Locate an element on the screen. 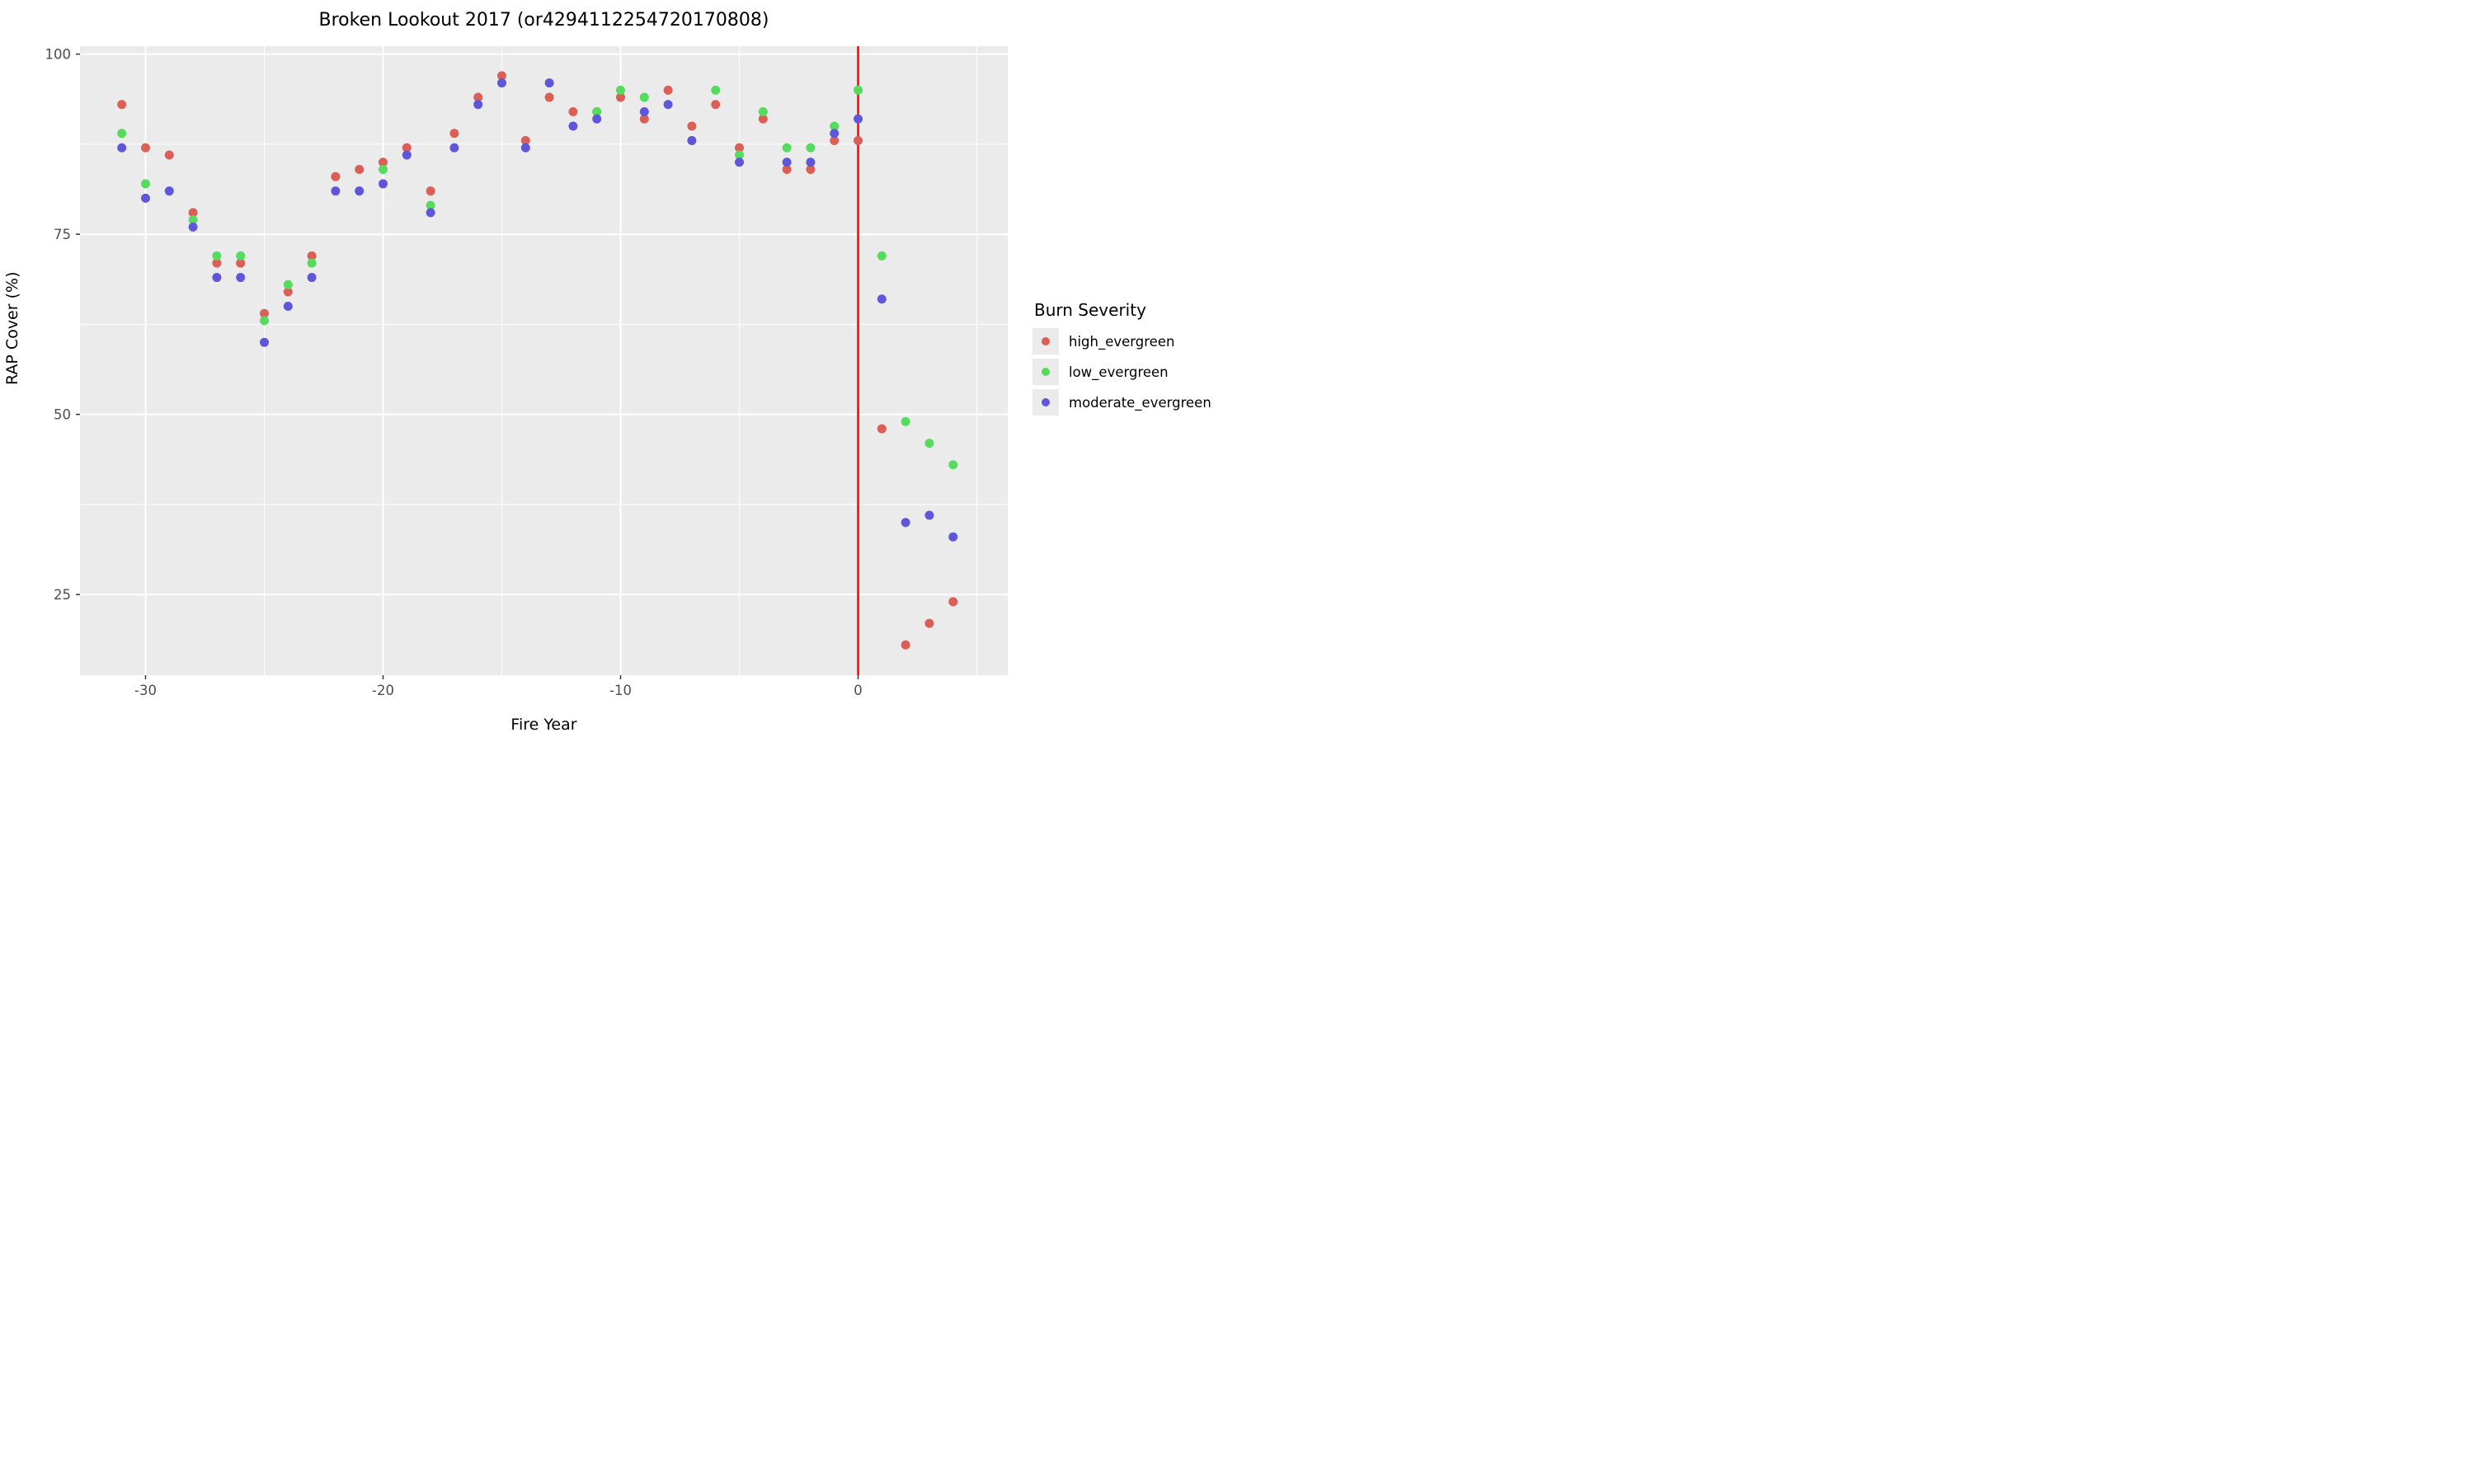 This screenshot has height=1484, width=2474. x-axis-title: Fire Year is located at coordinates (543, 725).